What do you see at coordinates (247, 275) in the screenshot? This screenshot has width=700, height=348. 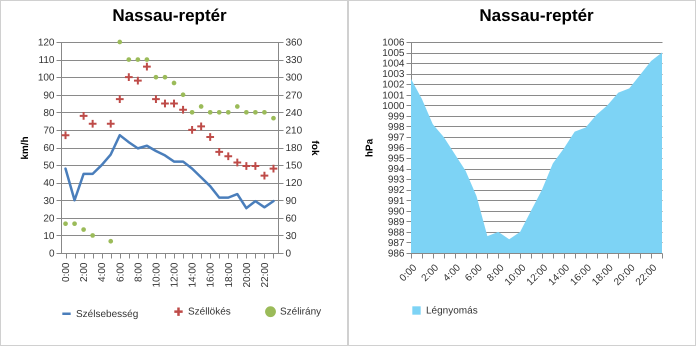 I see `x-tick-label: 20:00` at bounding box center [247, 275].